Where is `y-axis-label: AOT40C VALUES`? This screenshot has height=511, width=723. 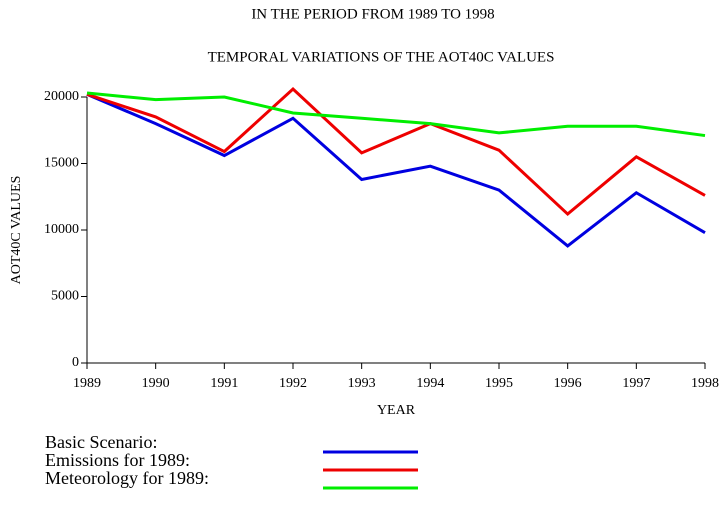 y-axis-label: AOT40C VALUES is located at coordinates (16, 230).